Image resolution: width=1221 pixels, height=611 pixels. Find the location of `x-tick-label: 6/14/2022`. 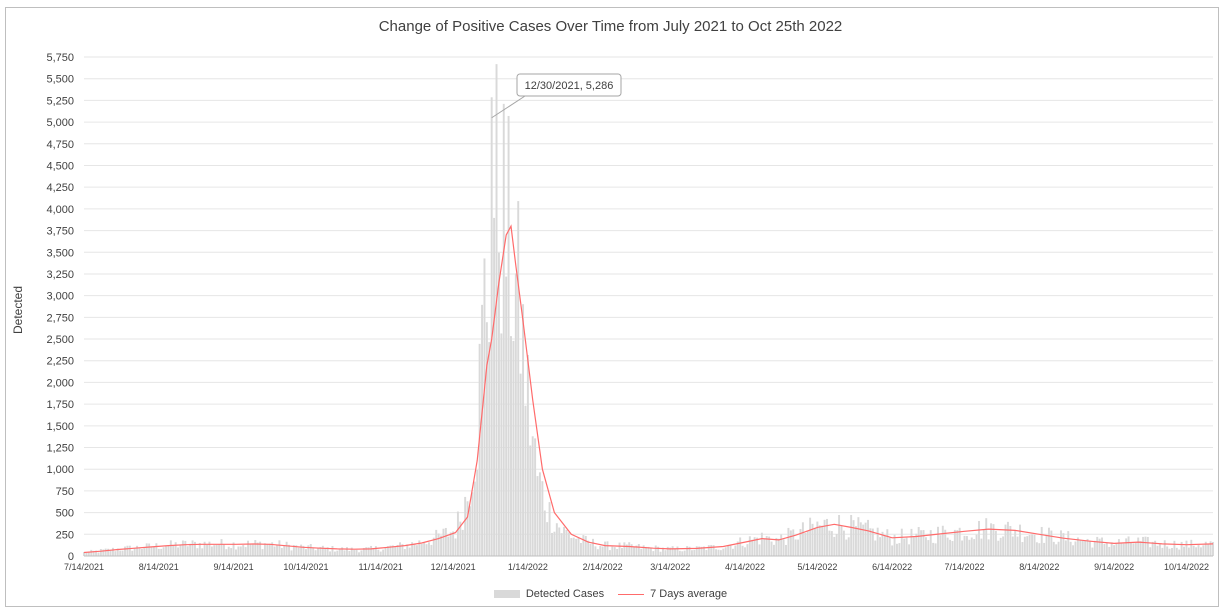

x-tick-label: 6/14/2022 is located at coordinates (892, 567).